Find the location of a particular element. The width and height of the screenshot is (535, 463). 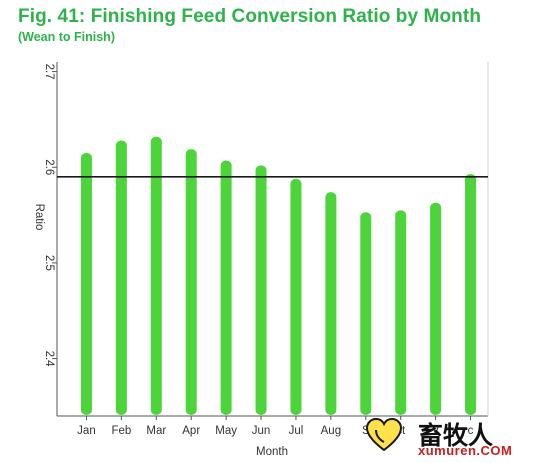

bar-apr is located at coordinates (191, 282).